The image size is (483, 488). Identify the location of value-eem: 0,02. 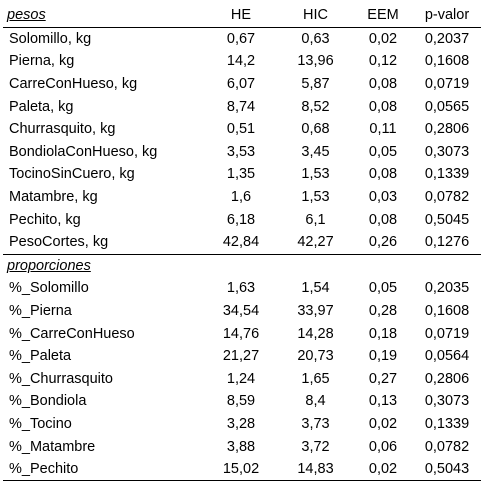
(383, 38).